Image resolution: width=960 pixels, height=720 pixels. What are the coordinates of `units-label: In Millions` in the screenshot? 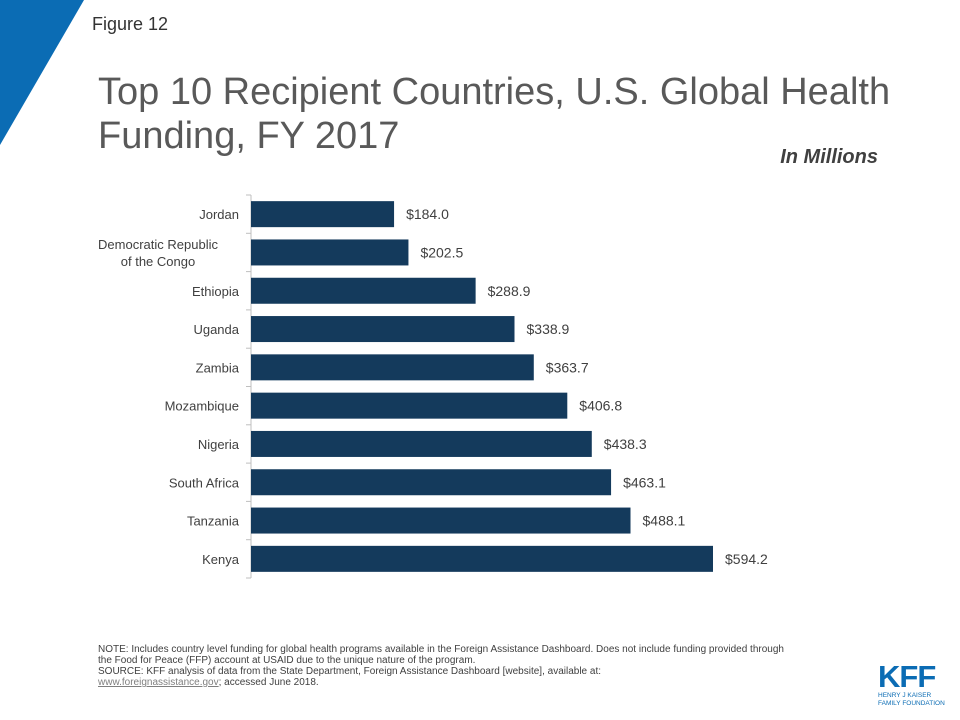 It's located at (829, 157).